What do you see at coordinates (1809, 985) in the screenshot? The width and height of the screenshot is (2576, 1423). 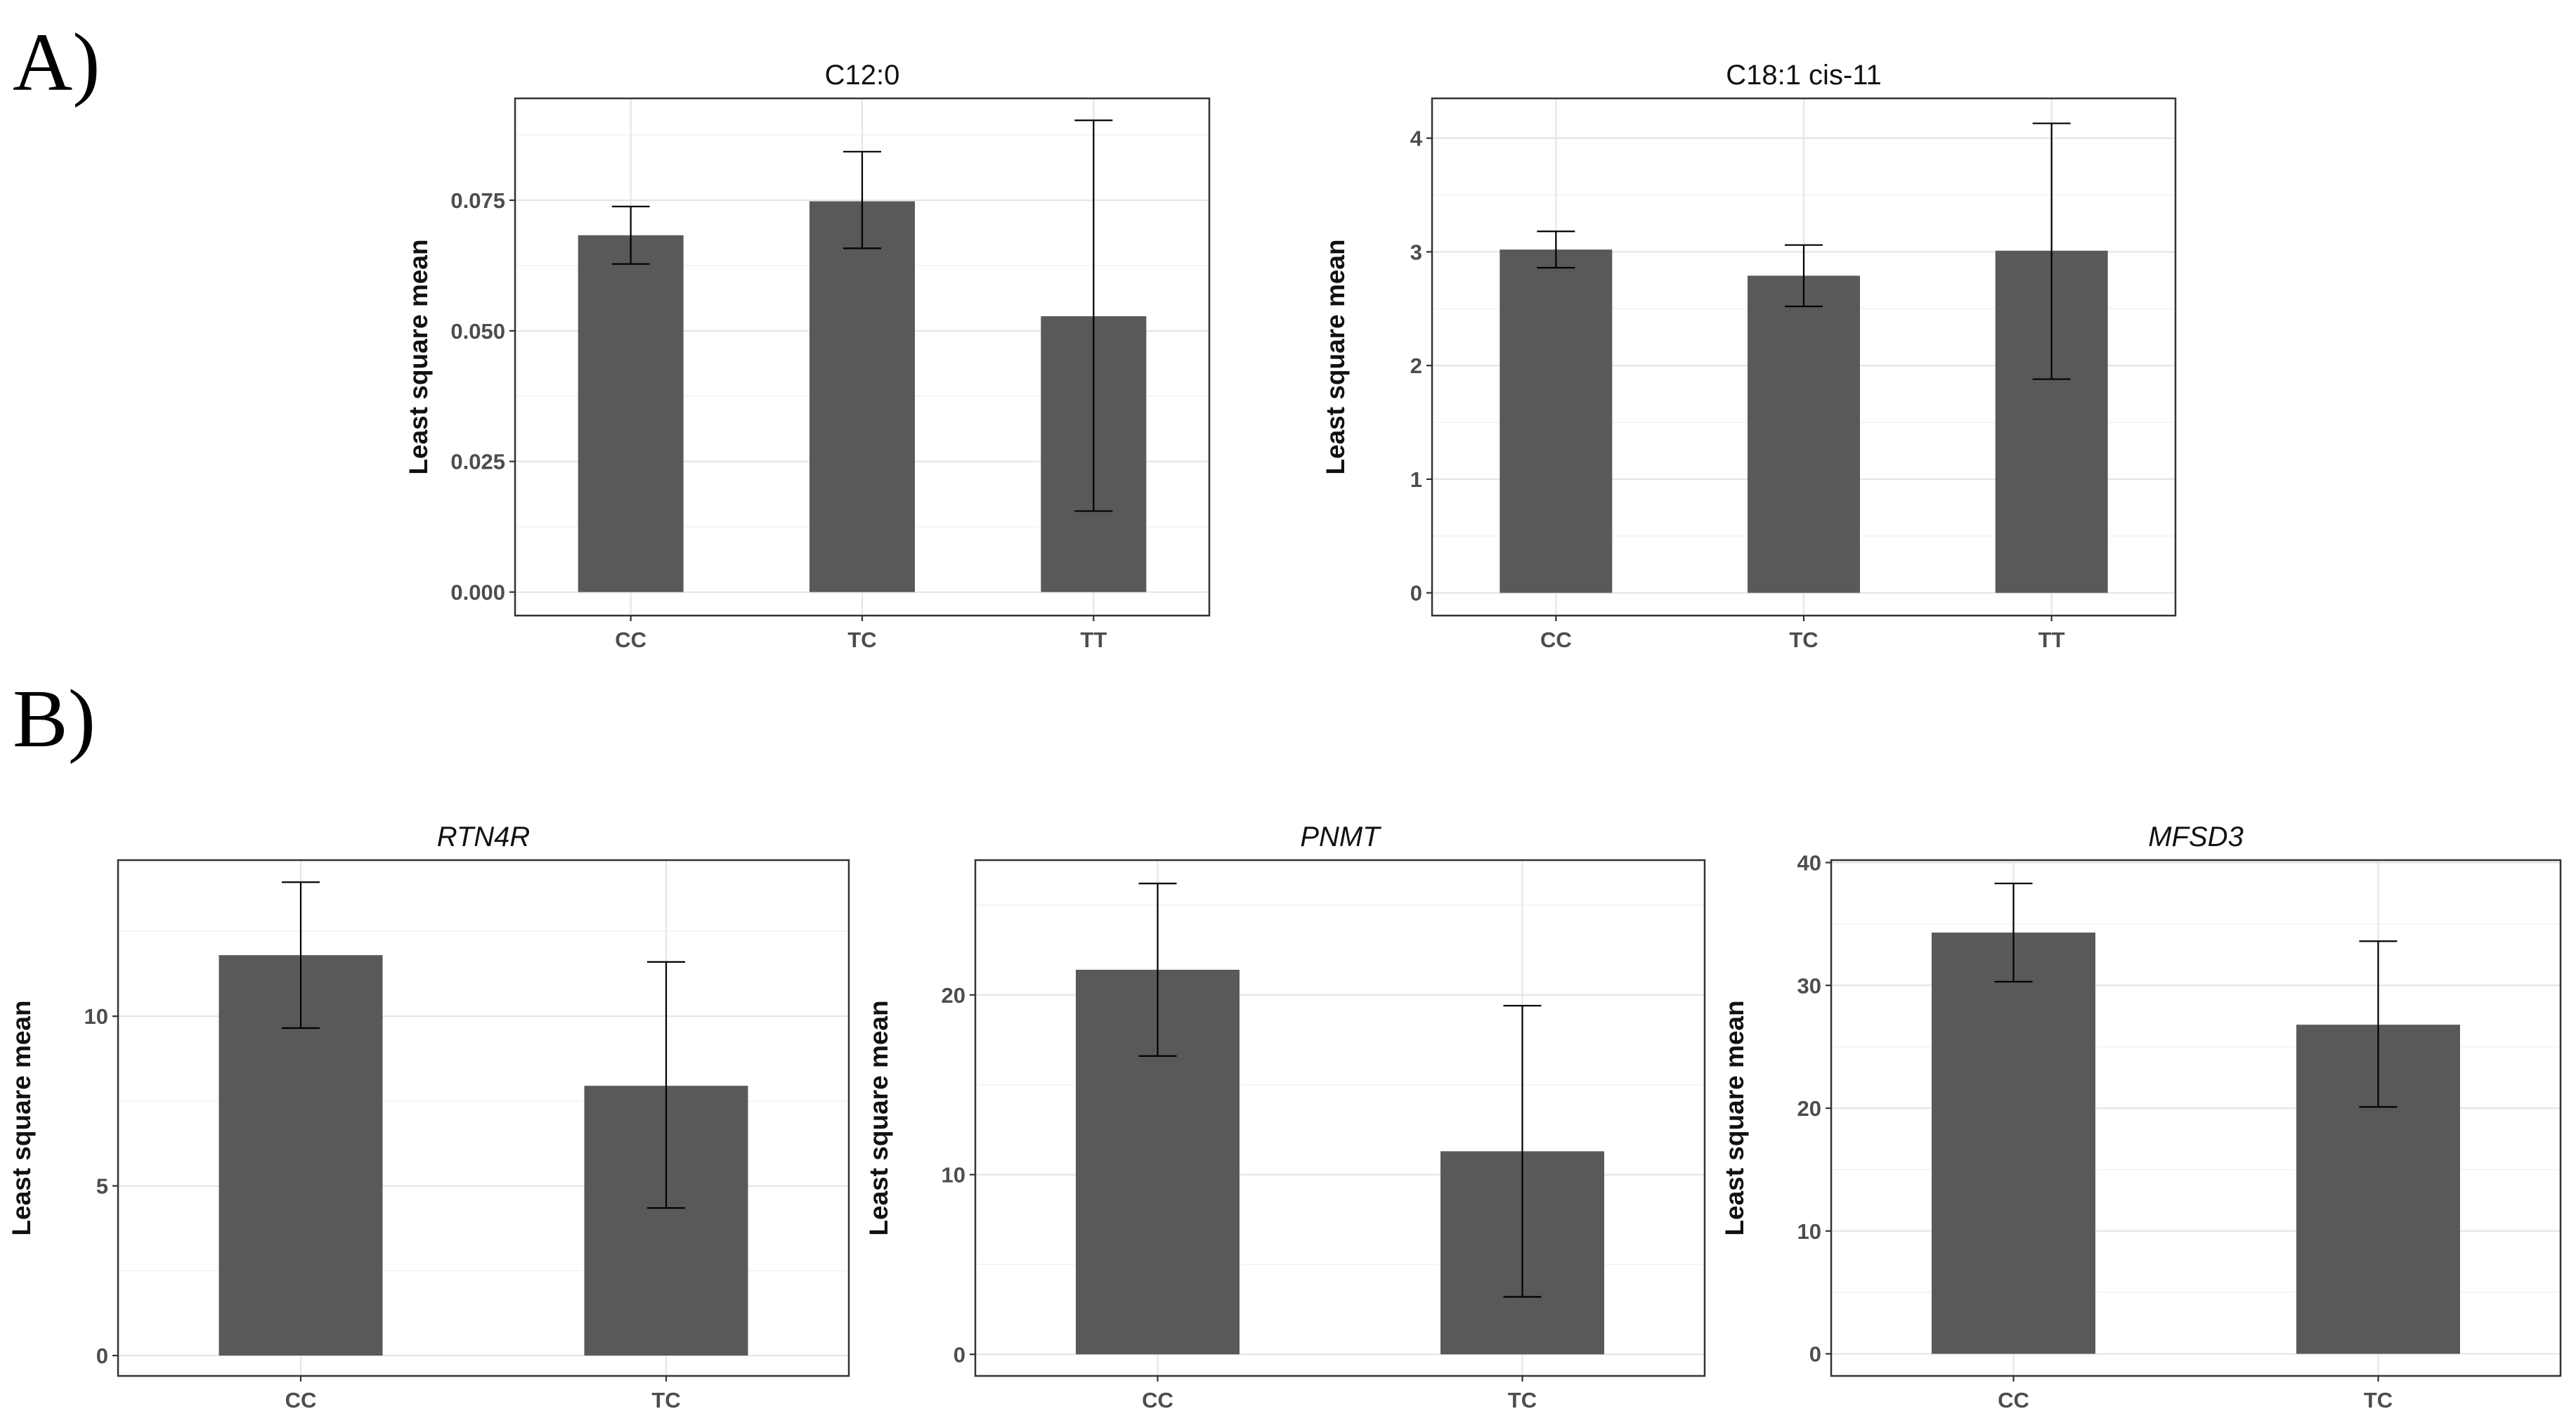 I see `y-tick-label: 30` at bounding box center [1809, 985].